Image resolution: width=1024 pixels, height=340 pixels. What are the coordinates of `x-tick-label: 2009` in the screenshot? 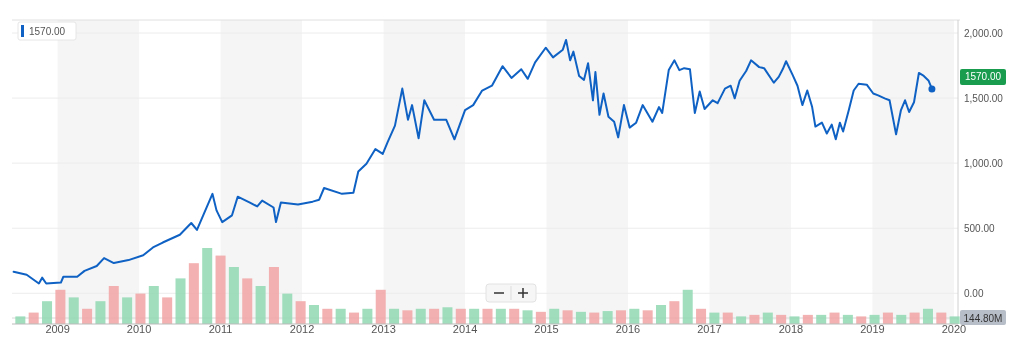 It's located at (57, 329).